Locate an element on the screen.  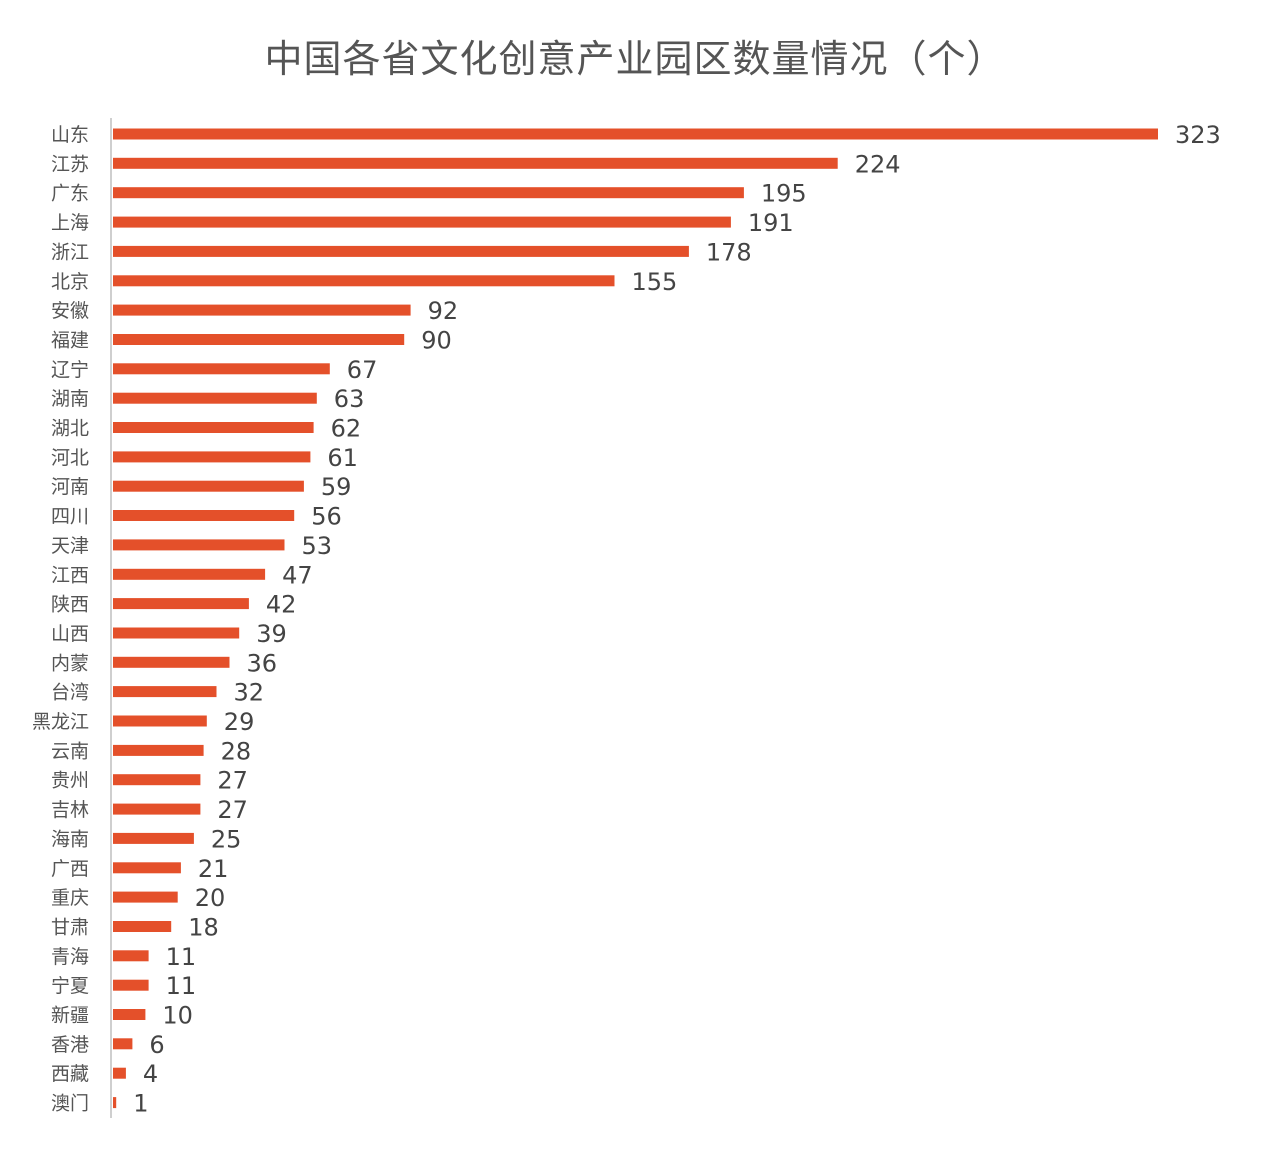
category-label: 宁夏 is located at coordinates (70, 986).